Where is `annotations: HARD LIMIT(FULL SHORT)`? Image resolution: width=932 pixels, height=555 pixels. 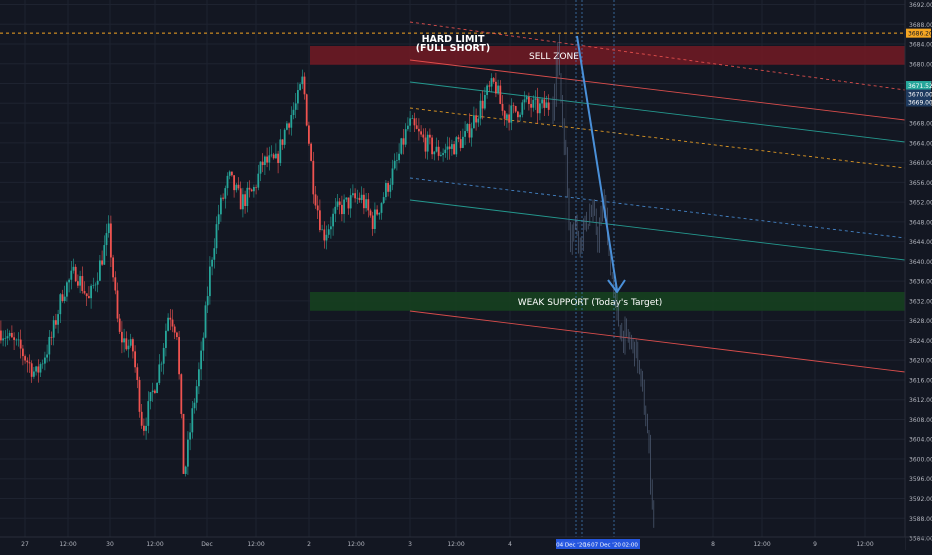
annotations: HARD LIMIT(FULL SHORT) is located at coordinates (521, 164).